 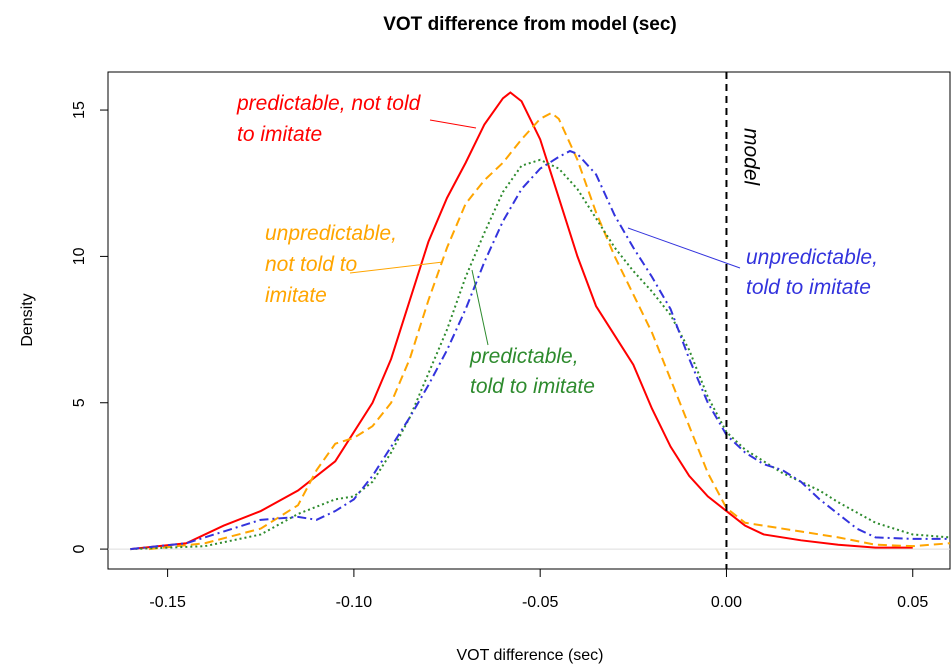 I want to click on x-tick-label: 0.00, so click(x=726, y=602).